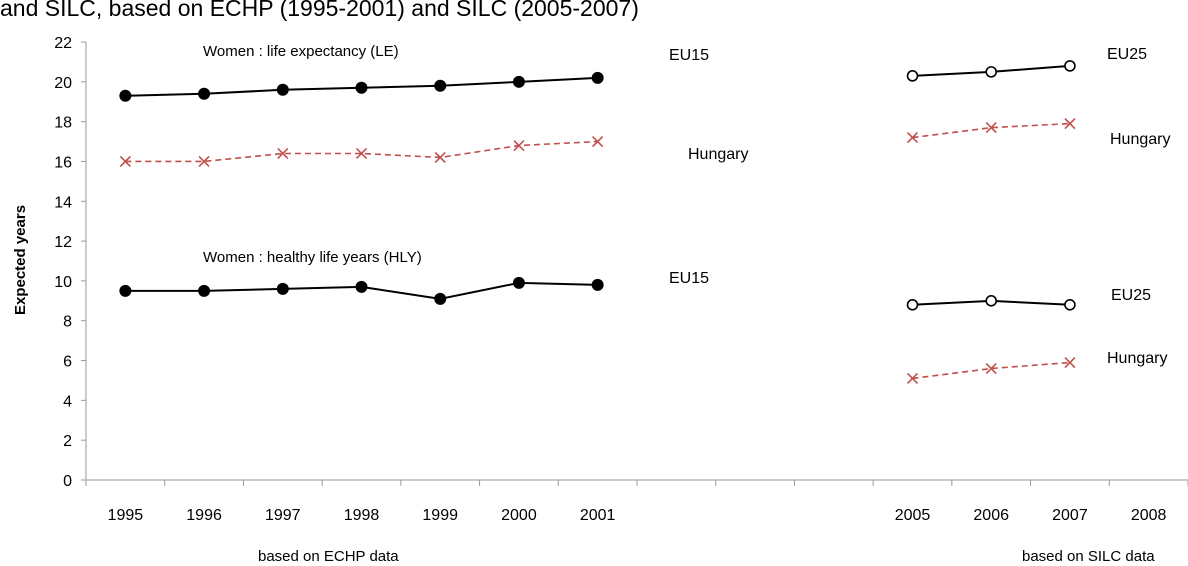 The width and height of the screenshot is (1188, 566). I want to click on label-hly-eu15: EU15, so click(689, 278).